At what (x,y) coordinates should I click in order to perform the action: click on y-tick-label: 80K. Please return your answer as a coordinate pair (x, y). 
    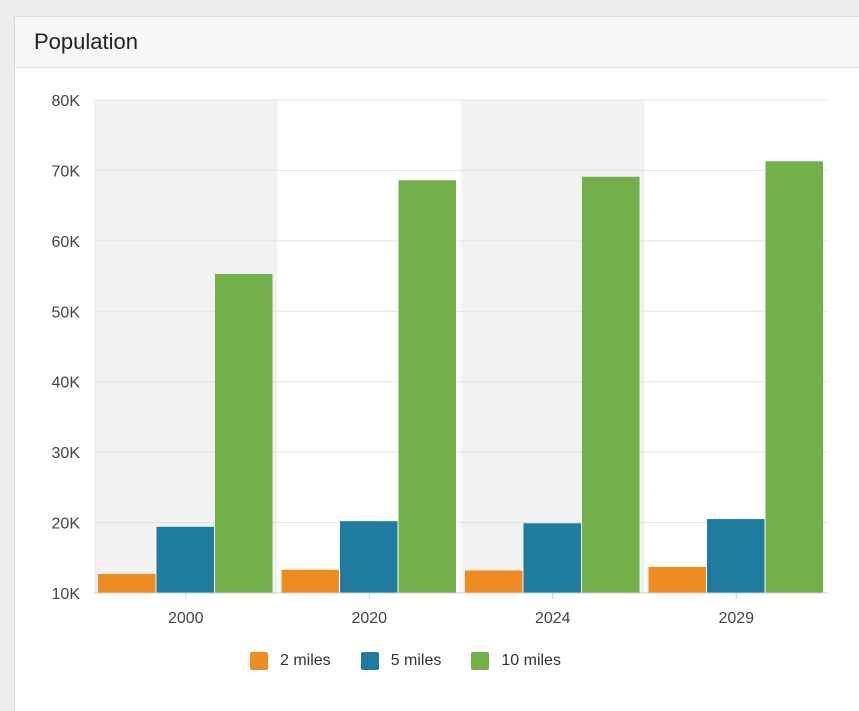
    Looking at the image, I should click on (66, 101).